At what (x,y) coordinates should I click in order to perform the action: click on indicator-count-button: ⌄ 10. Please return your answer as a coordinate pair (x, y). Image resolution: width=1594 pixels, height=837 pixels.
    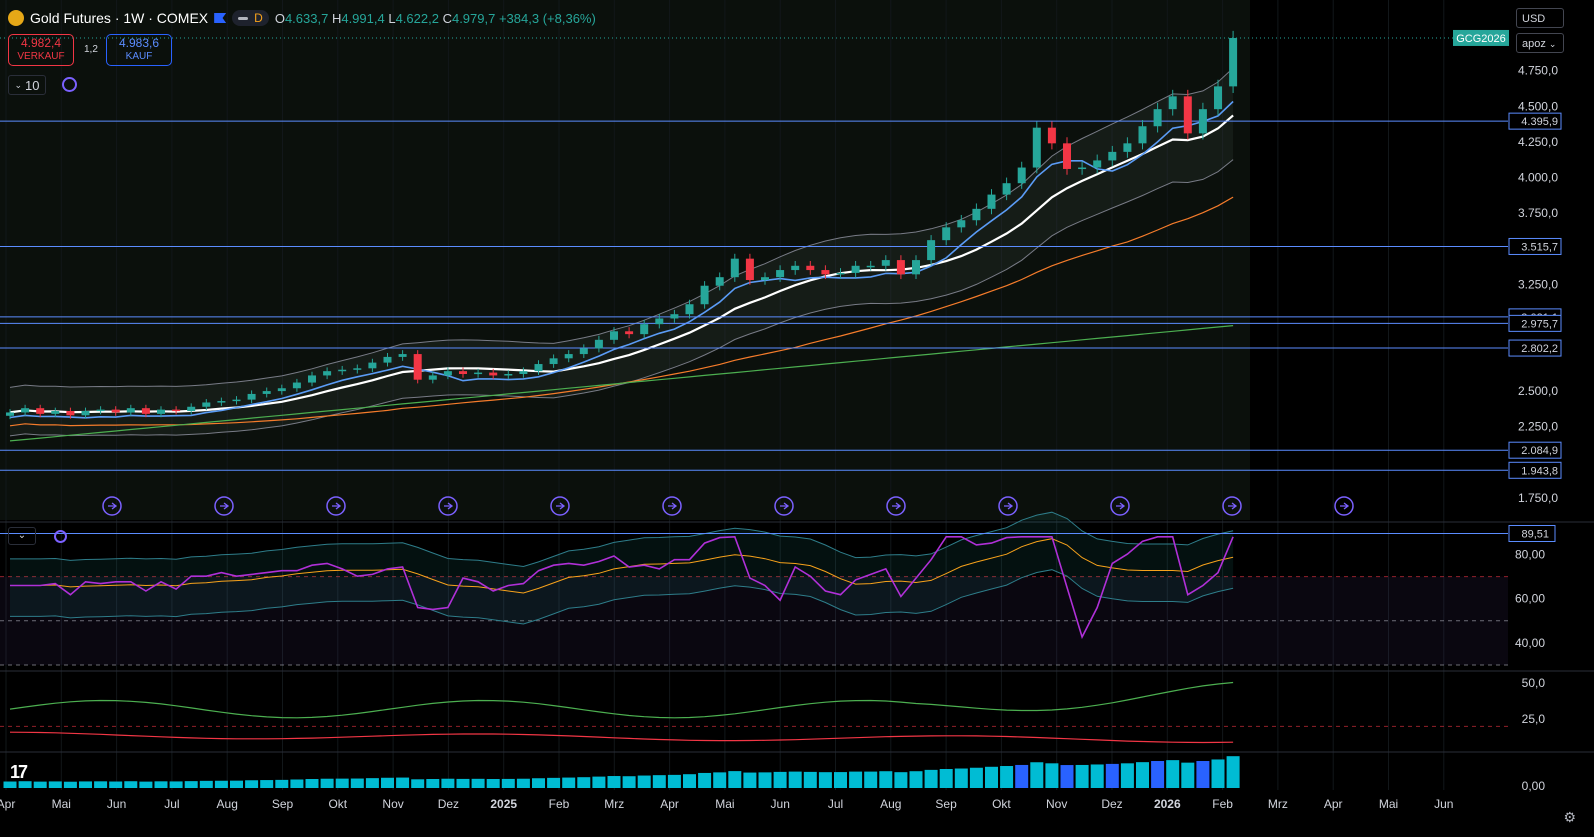
    Looking at the image, I should click on (27, 85).